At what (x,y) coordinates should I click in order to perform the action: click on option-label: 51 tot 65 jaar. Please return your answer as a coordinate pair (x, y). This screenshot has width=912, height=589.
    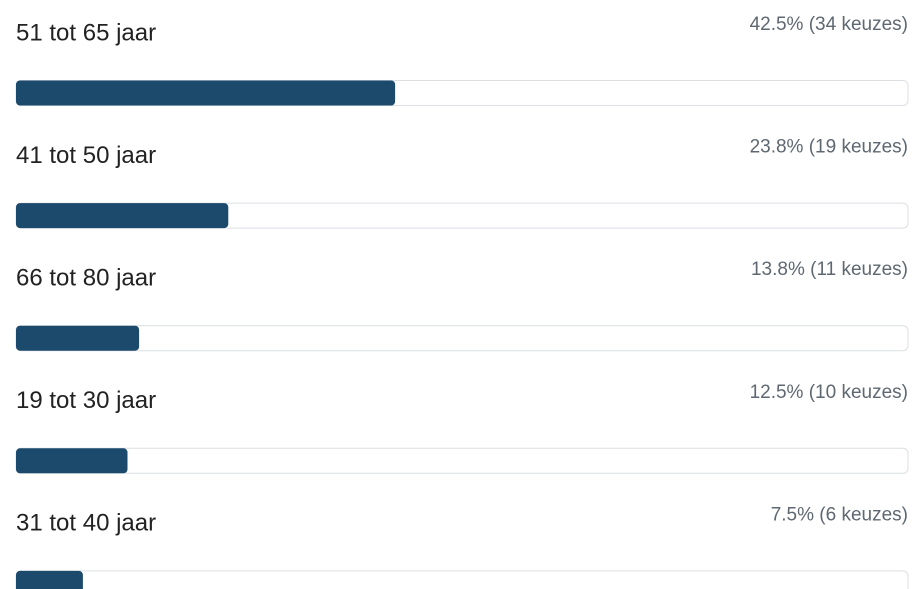
    Looking at the image, I should click on (86, 32).